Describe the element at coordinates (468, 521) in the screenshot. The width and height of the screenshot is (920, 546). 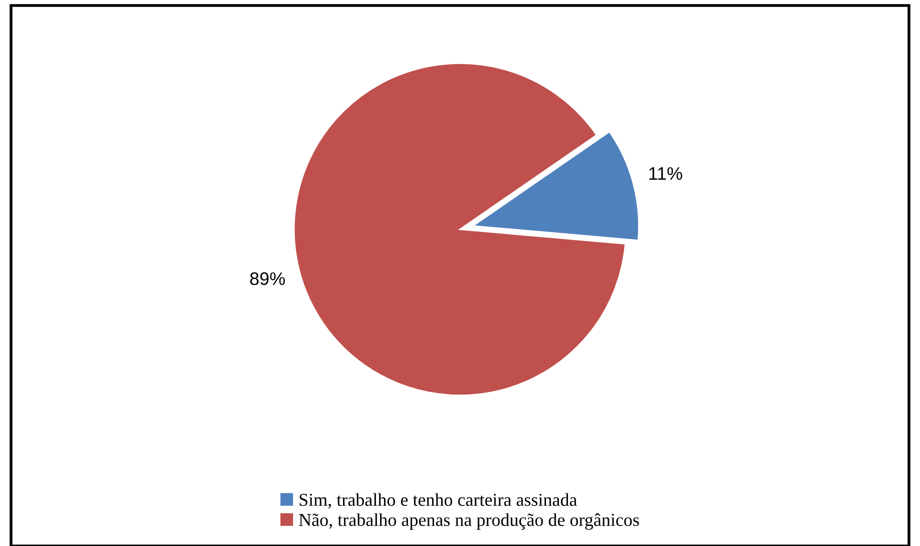
I see `legend-label: Não, trabalho apenas na produção de orgânicos` at that location.